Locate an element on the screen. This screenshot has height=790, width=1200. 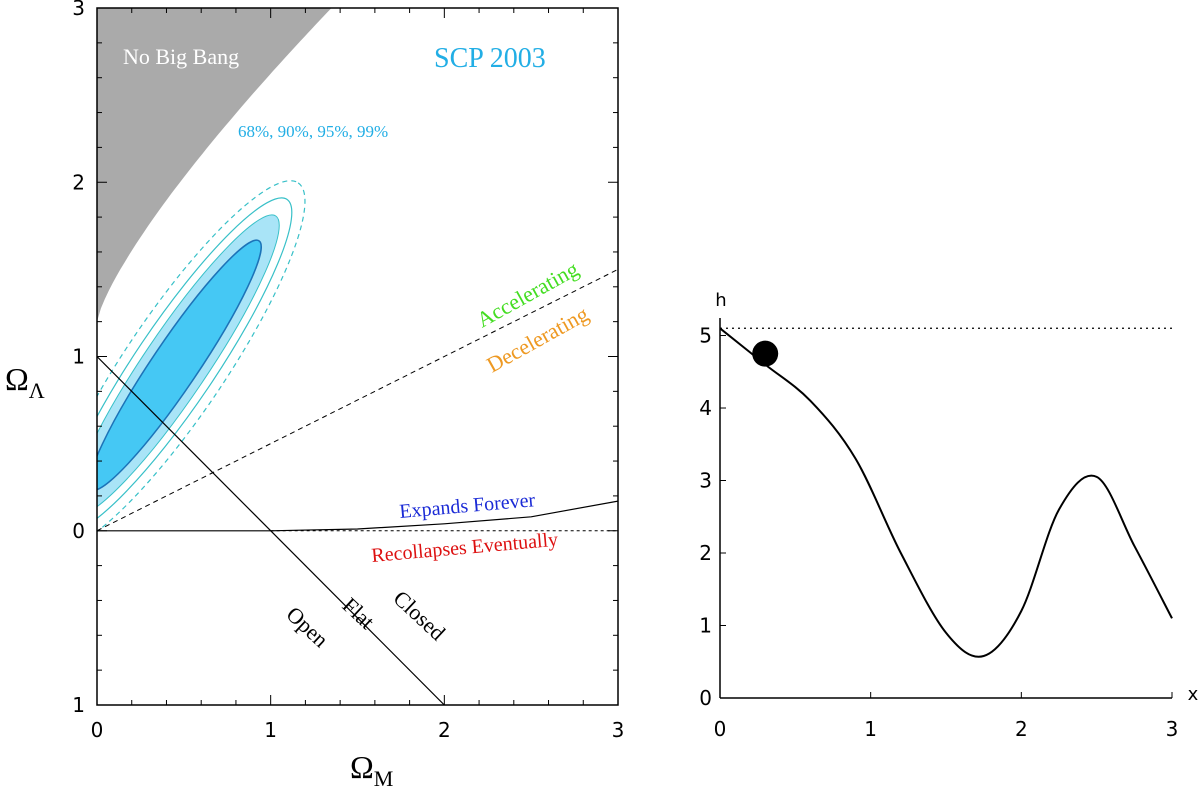
y-tick-label: 5 is located at coordinates (705, 336).